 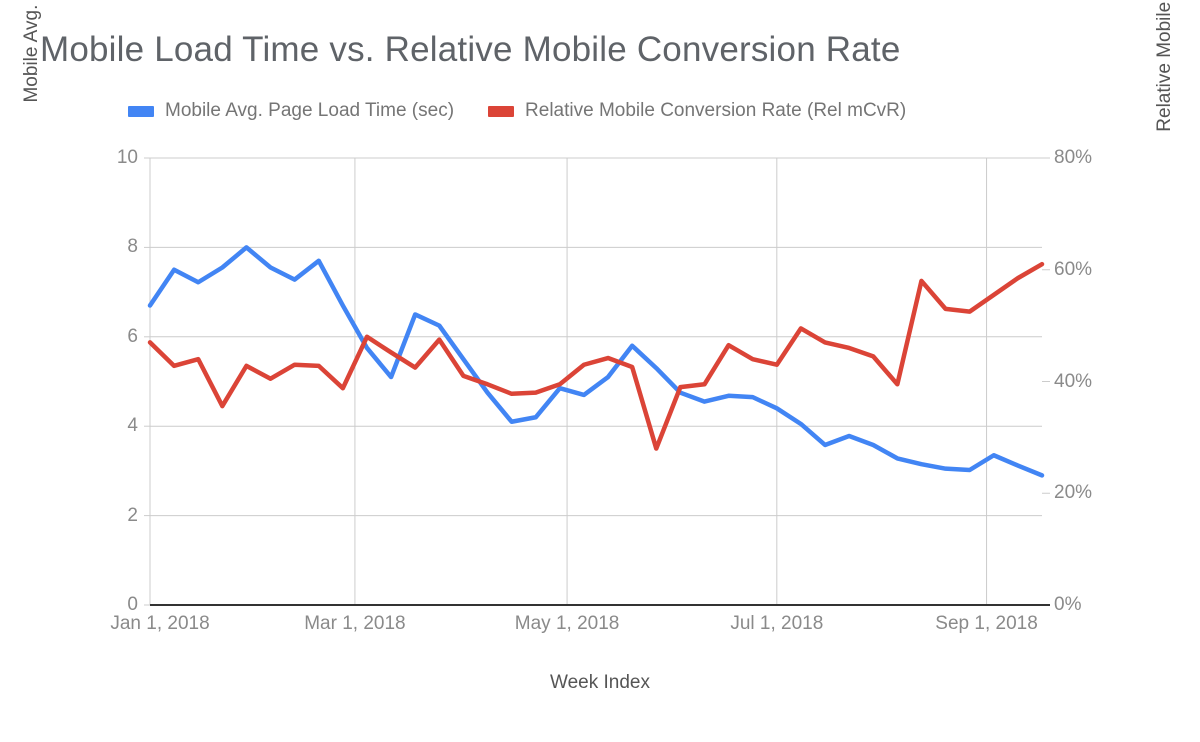 I want to click on x-tick-label: Sep 1, 2018, so click(x=986, y=623).